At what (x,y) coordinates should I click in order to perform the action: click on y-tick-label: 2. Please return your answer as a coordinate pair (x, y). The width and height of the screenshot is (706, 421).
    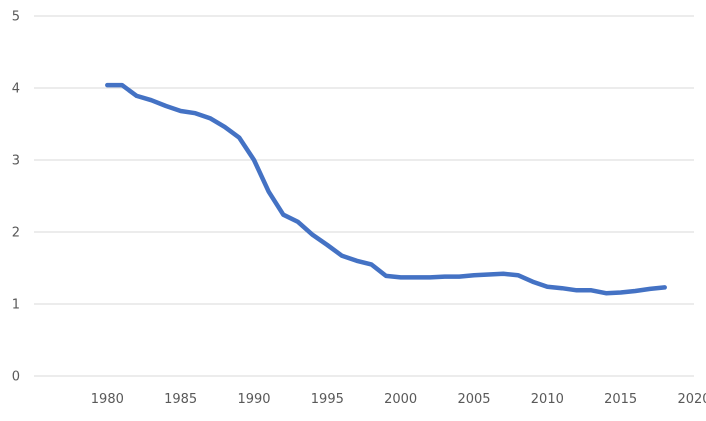
    Looking at the image, I should click on (16, 233).